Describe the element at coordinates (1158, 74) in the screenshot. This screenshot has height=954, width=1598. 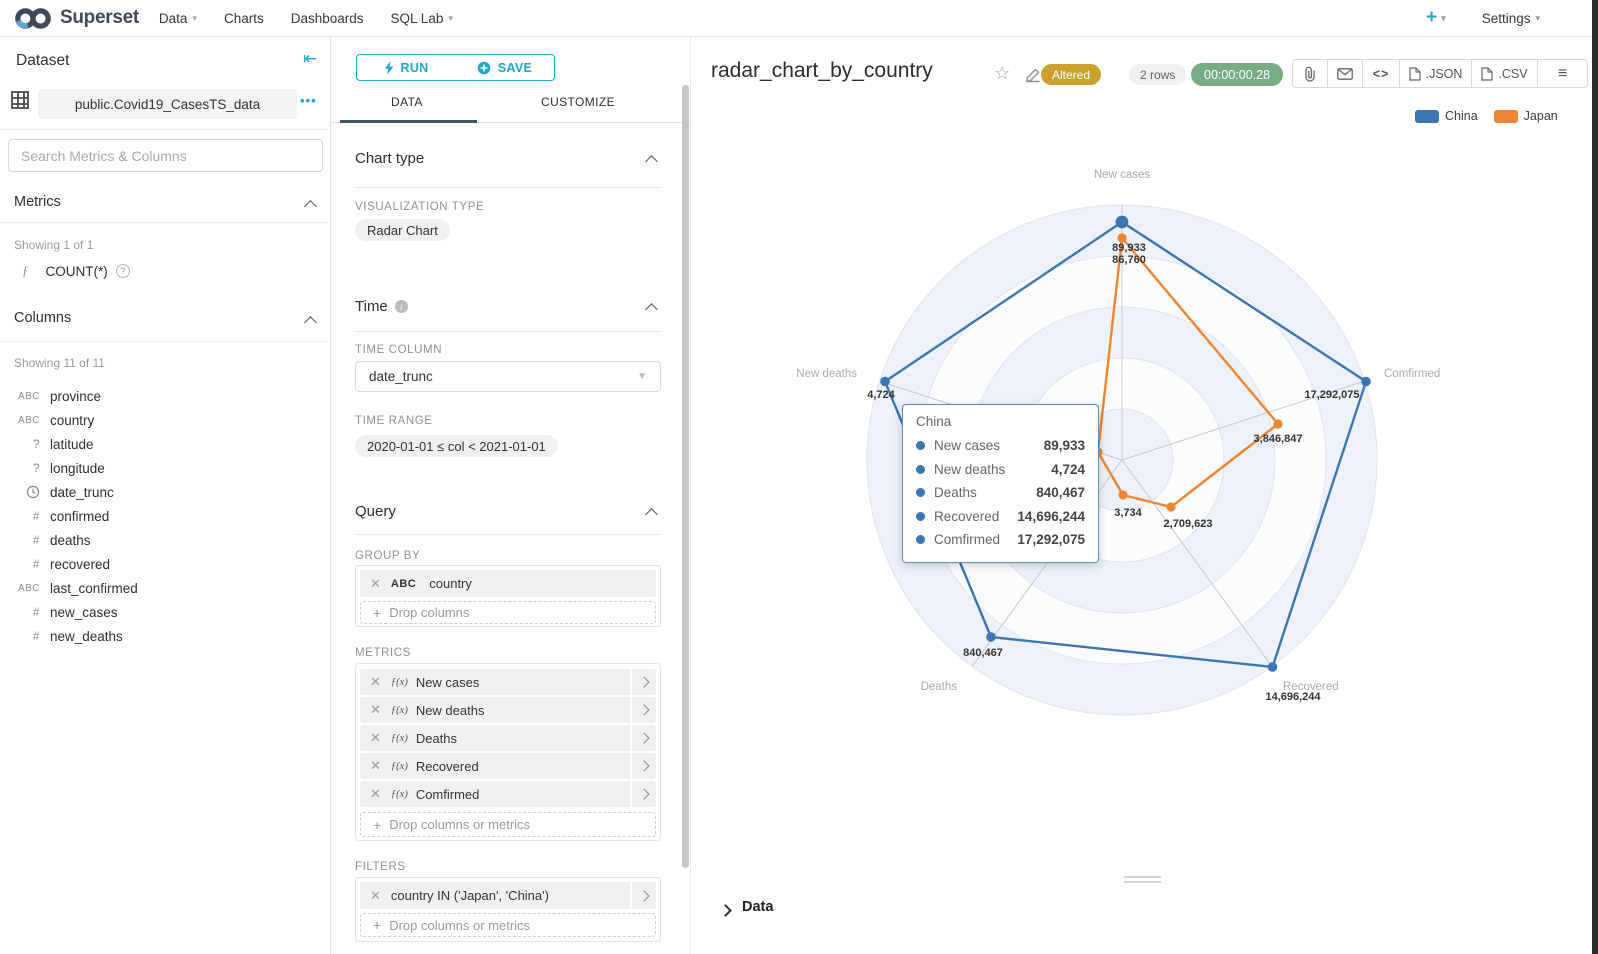
I see `row-count-badge: 2 rows` at that location.